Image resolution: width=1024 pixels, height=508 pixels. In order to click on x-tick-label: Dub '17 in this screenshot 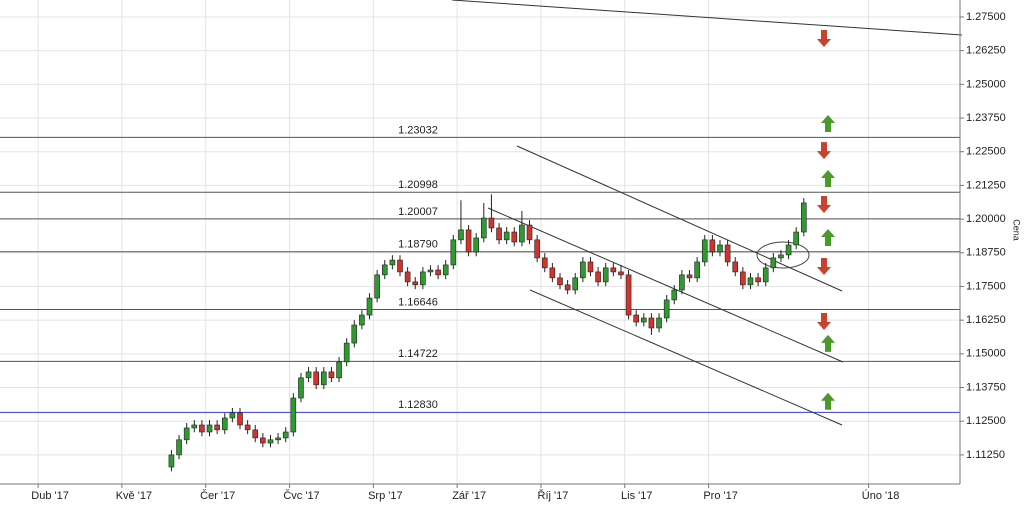, I will do `click(50, 496)`.